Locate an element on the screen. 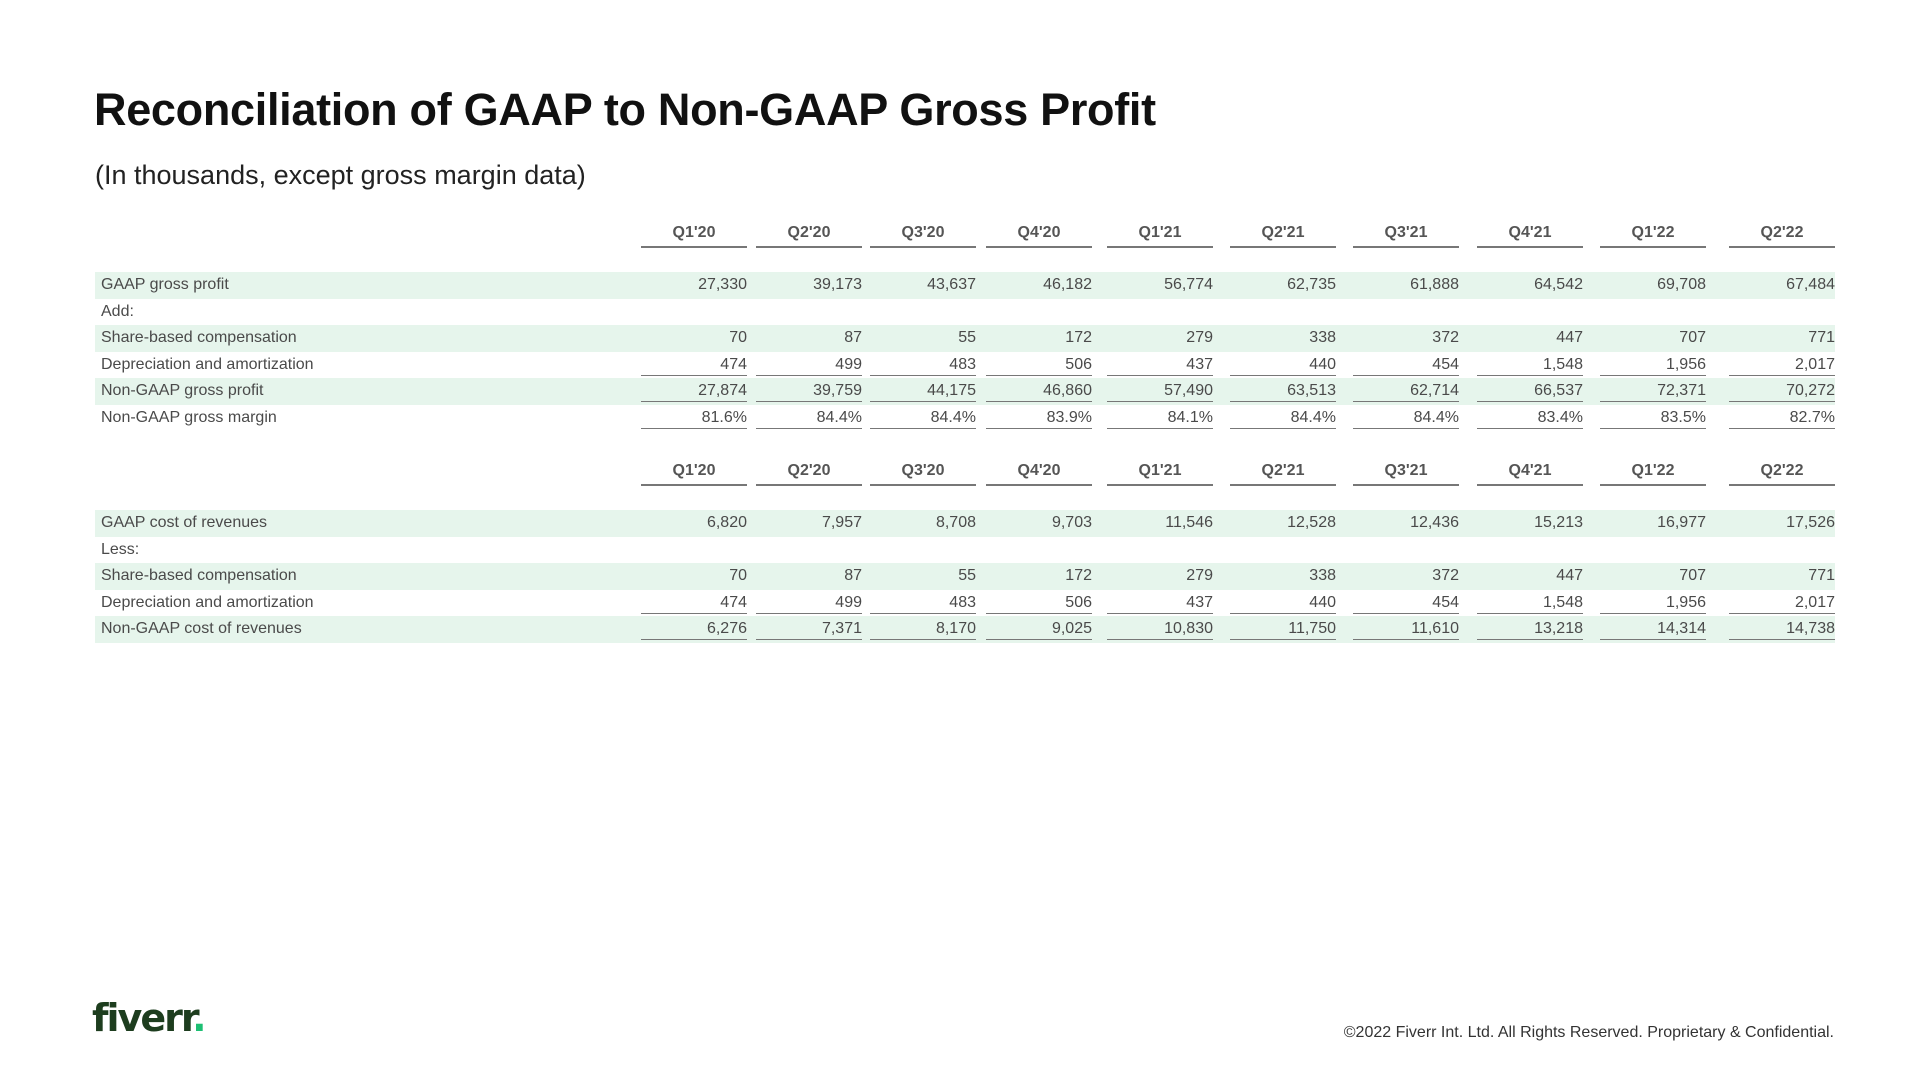 This screenshot has height=1080, width=1920. cell-value: 72,371 is located at coordinates (1653, 390).